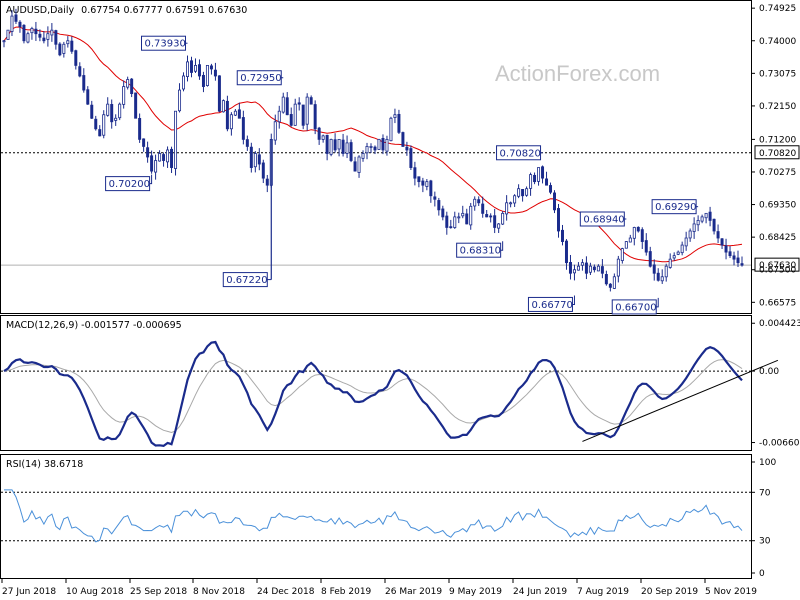  Describe the element at coordinates (519, 153) in the screenshot. I see `callout-box-0.70820` at that location.